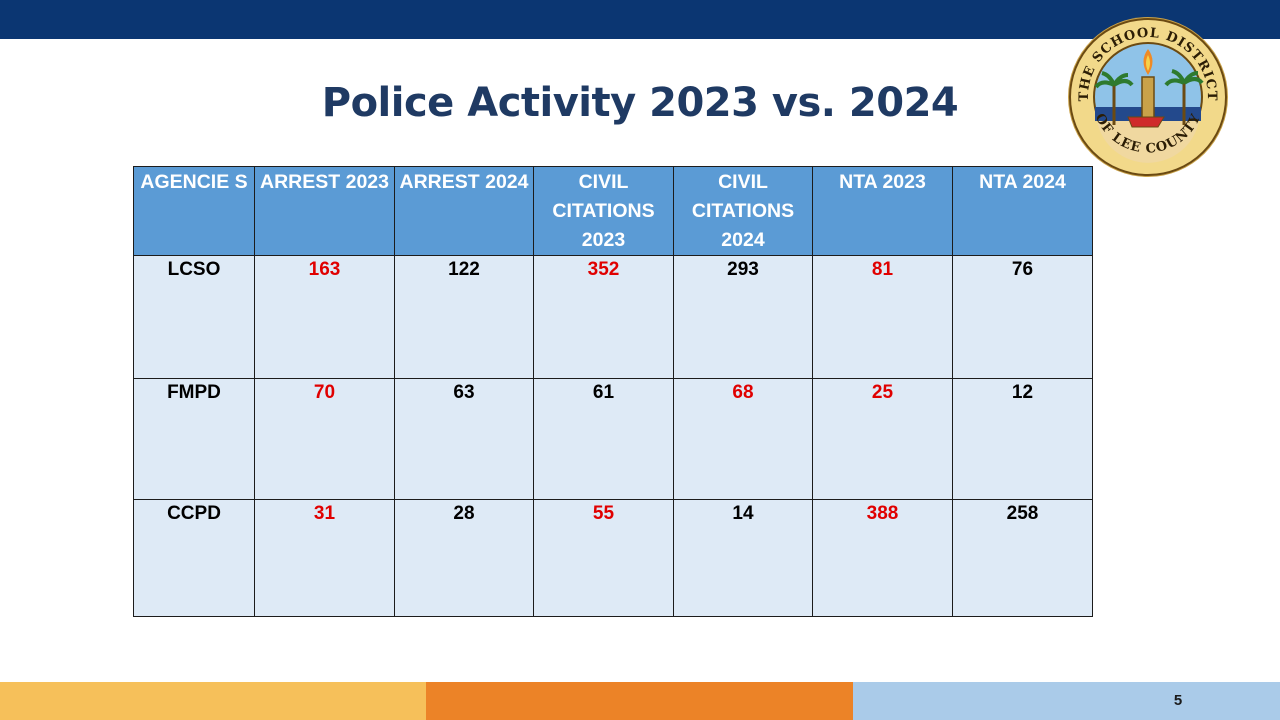 The height and width of the screenshot is (720, 1280). Describe the element at coordinates (324, 558) in the screenshot. I see `arrest-2023-cell: 31` at that location.